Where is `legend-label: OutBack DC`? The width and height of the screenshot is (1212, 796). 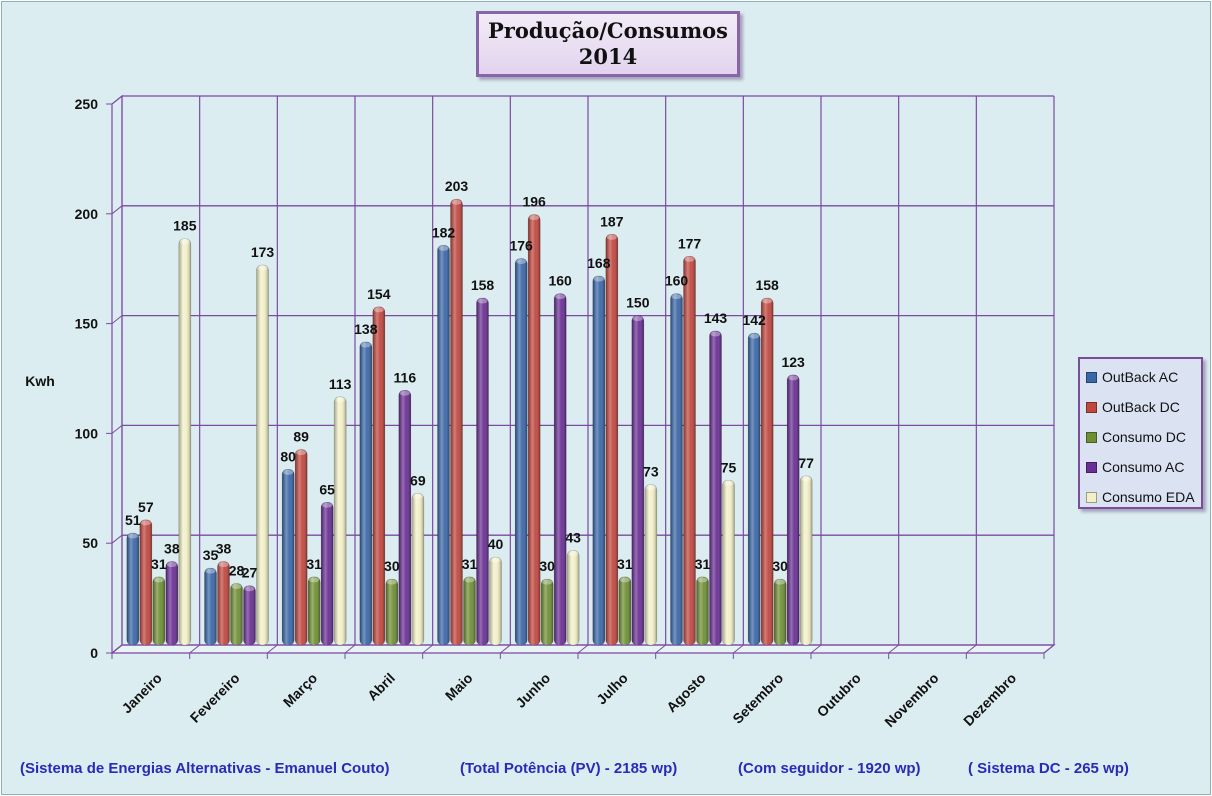 legend-label: OutBack DC is located at coordinates (1141, 407).